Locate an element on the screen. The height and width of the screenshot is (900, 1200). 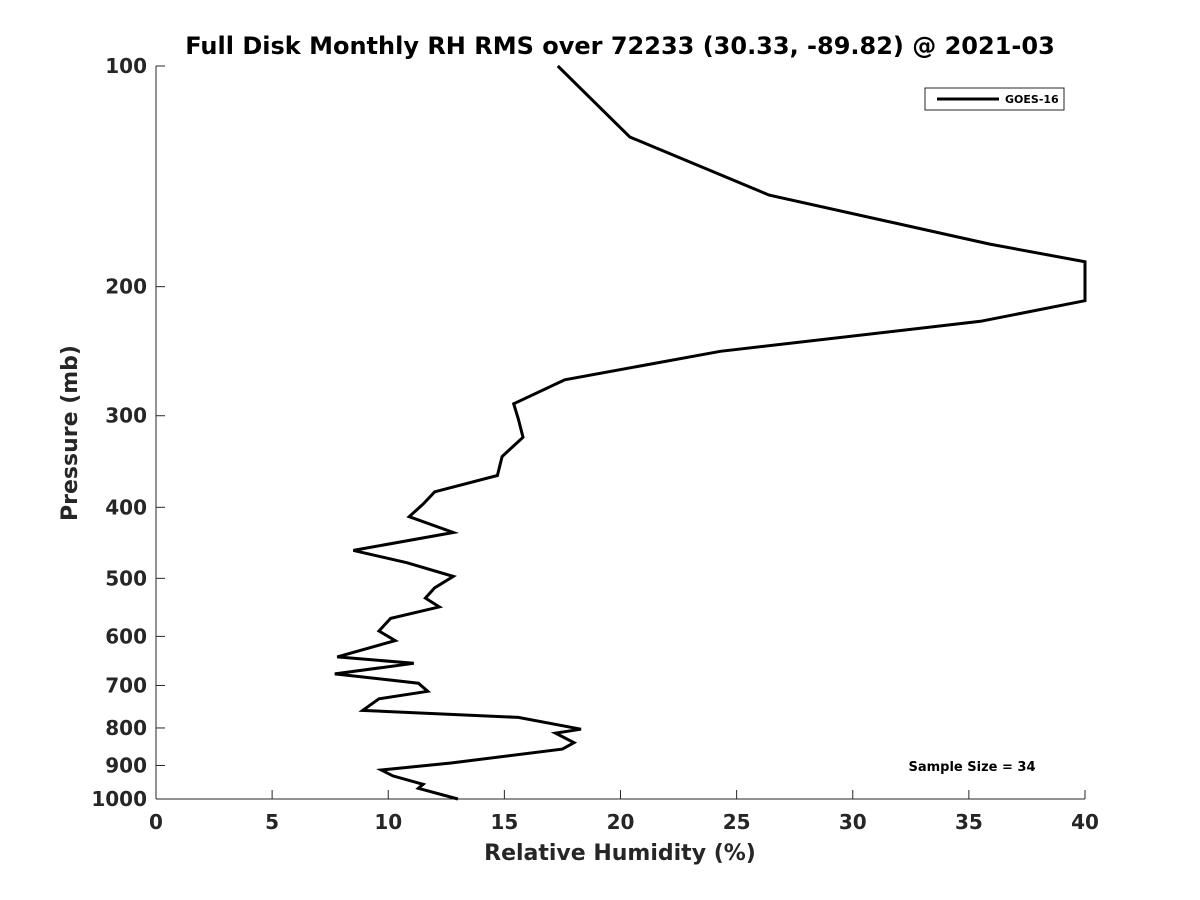
y-axis-ticks: 100 200 300 400 500 600 700 800 900 1000 is located at coordinates (128, 432).